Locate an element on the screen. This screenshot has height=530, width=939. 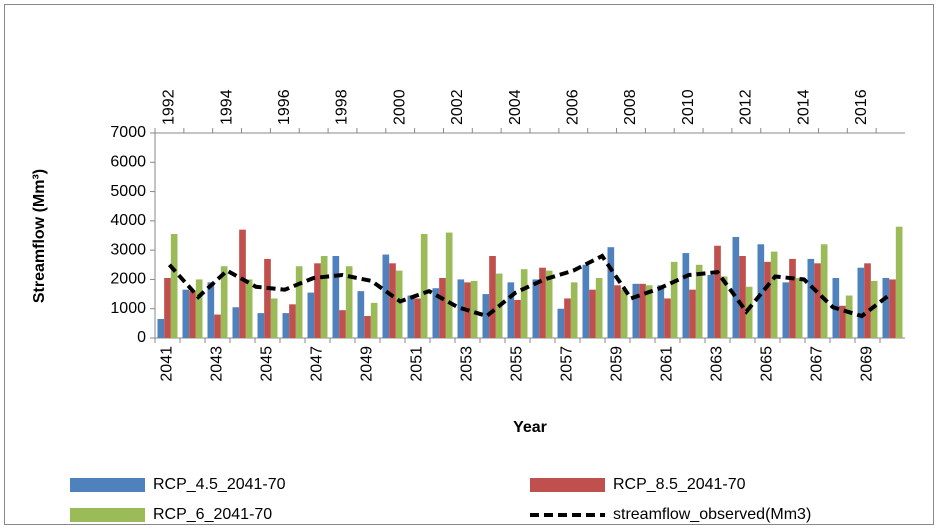
x2-tick-label: 2000 is located at coordinates (399, 107).